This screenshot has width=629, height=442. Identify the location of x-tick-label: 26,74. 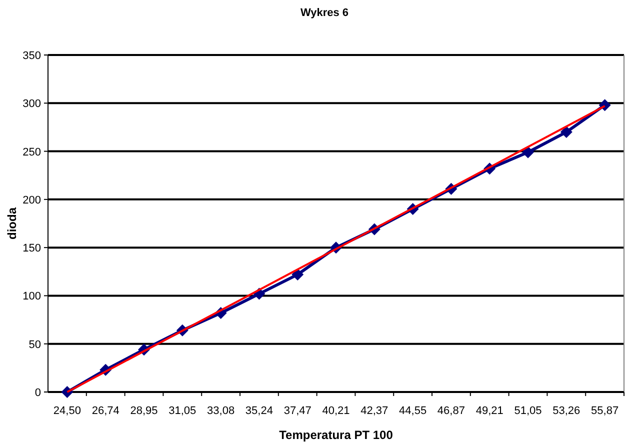
(106, 411).